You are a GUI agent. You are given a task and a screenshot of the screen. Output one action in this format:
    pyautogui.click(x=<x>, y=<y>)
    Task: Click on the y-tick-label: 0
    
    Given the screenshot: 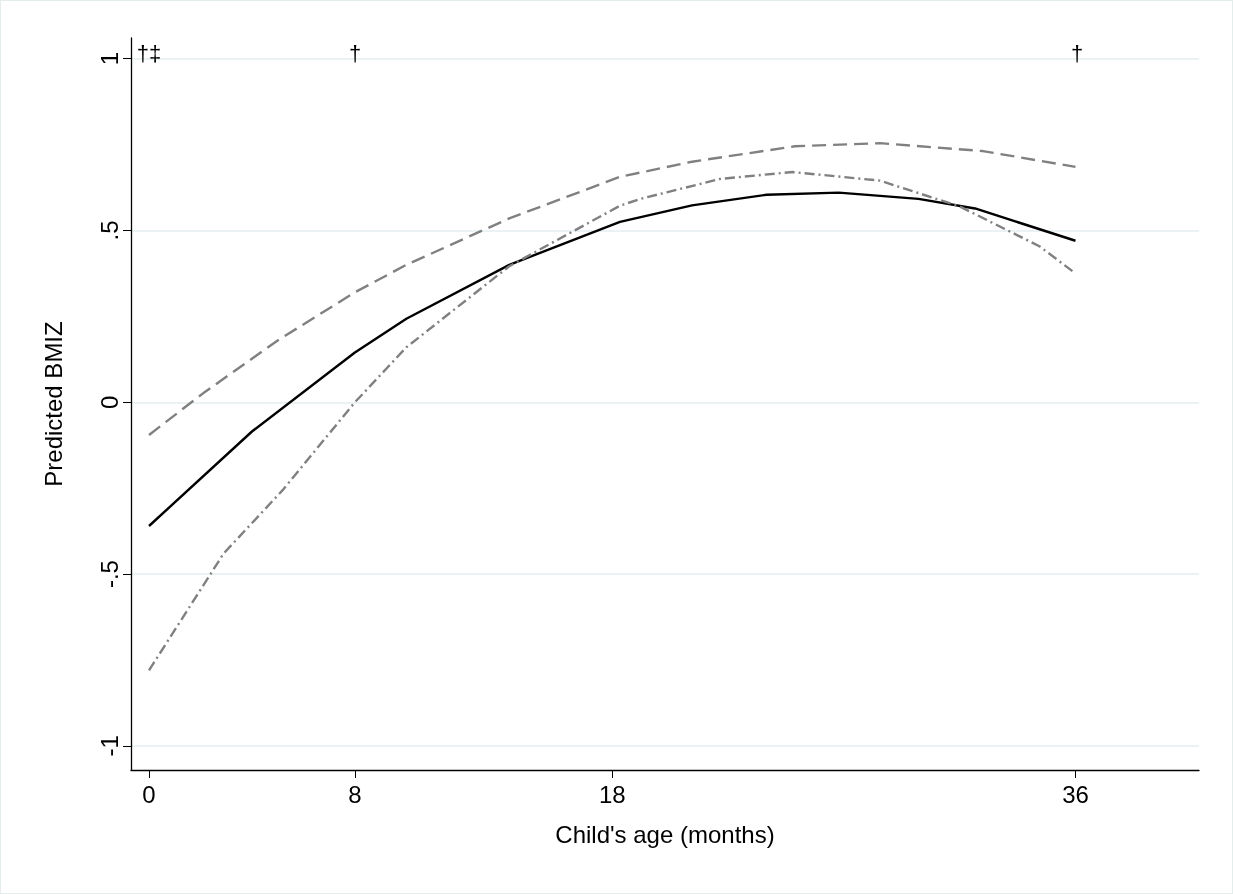 What is the action you would take?
    pyautogui.click(x=109, y=402)
    